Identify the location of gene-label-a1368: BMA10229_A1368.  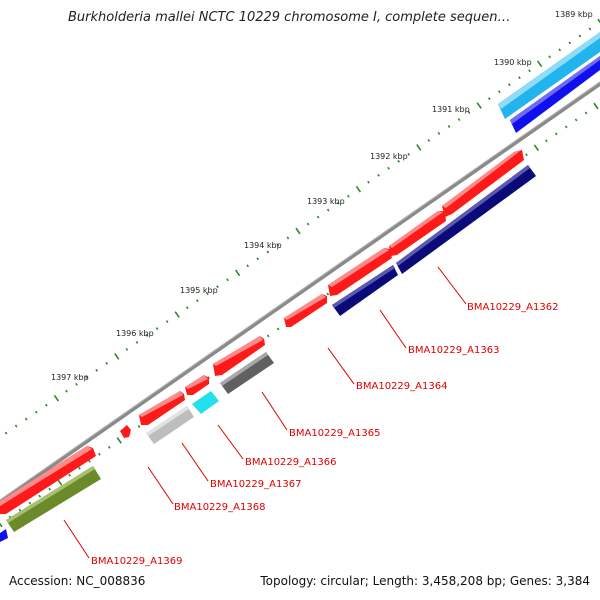
(219, 507).